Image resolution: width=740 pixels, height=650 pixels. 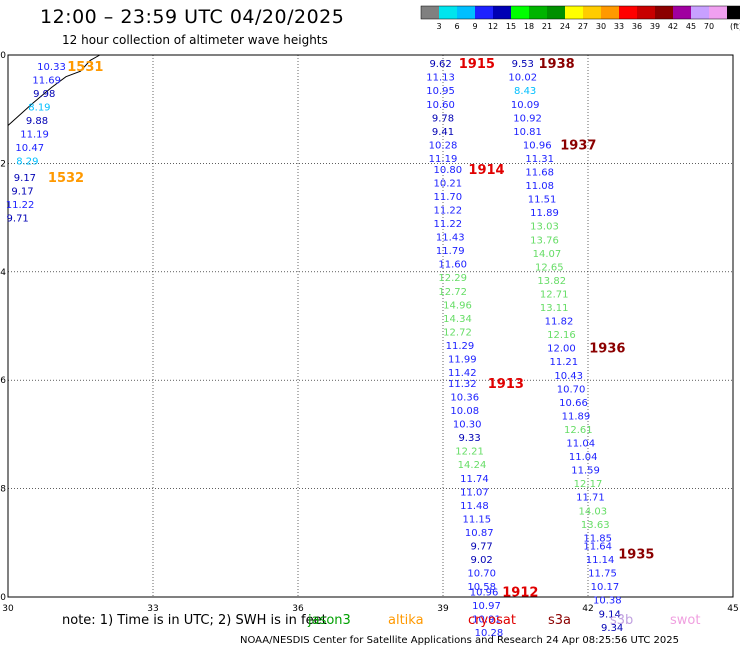 I want to click on data-label: 10.09, so click(x=525, y=105).